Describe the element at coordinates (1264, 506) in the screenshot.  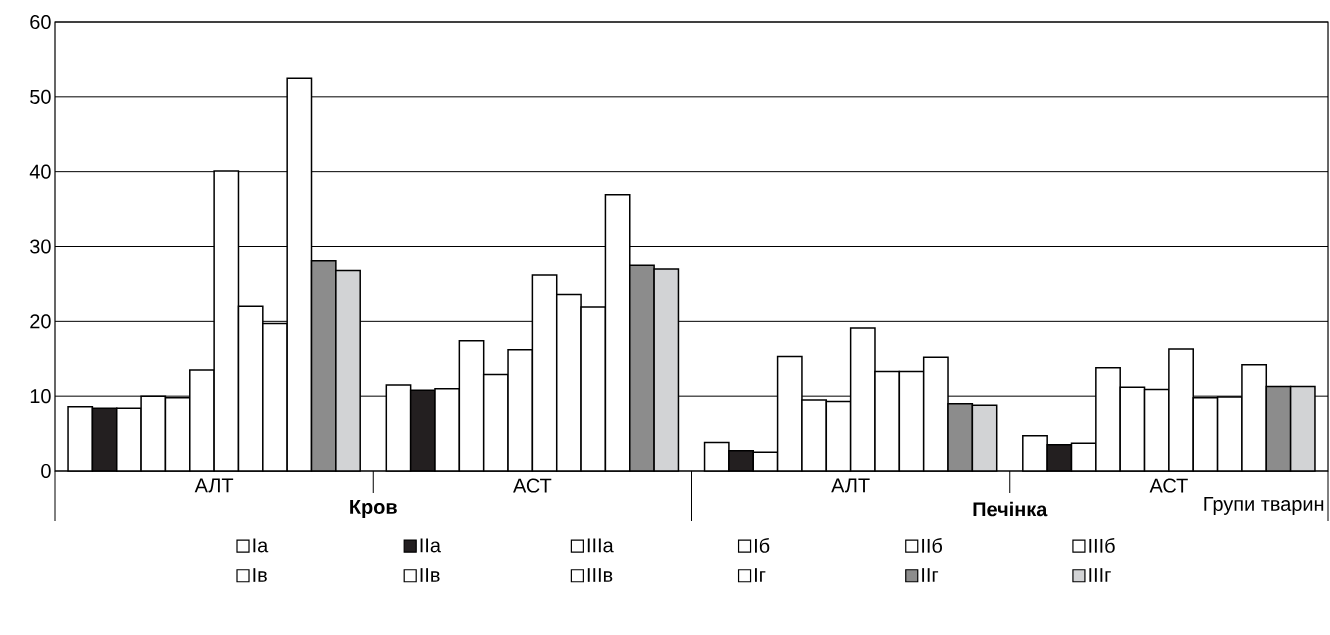
I see `x-axis-title: Групи тварин` at that location.